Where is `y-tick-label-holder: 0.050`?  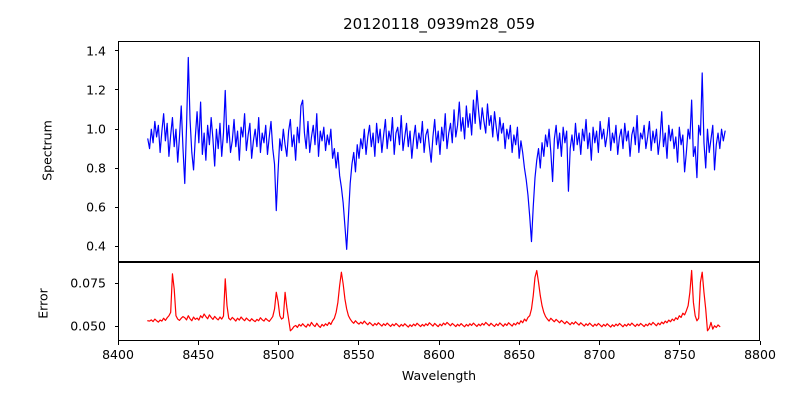 y-tick-label-holder: 0.050 is located at coordinates (56, 330).